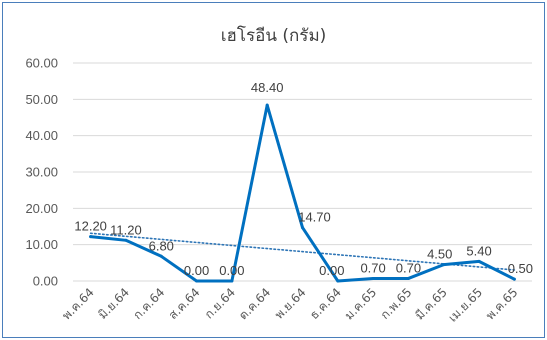  I want to click on data-label: 12.20, so click(90, 226).